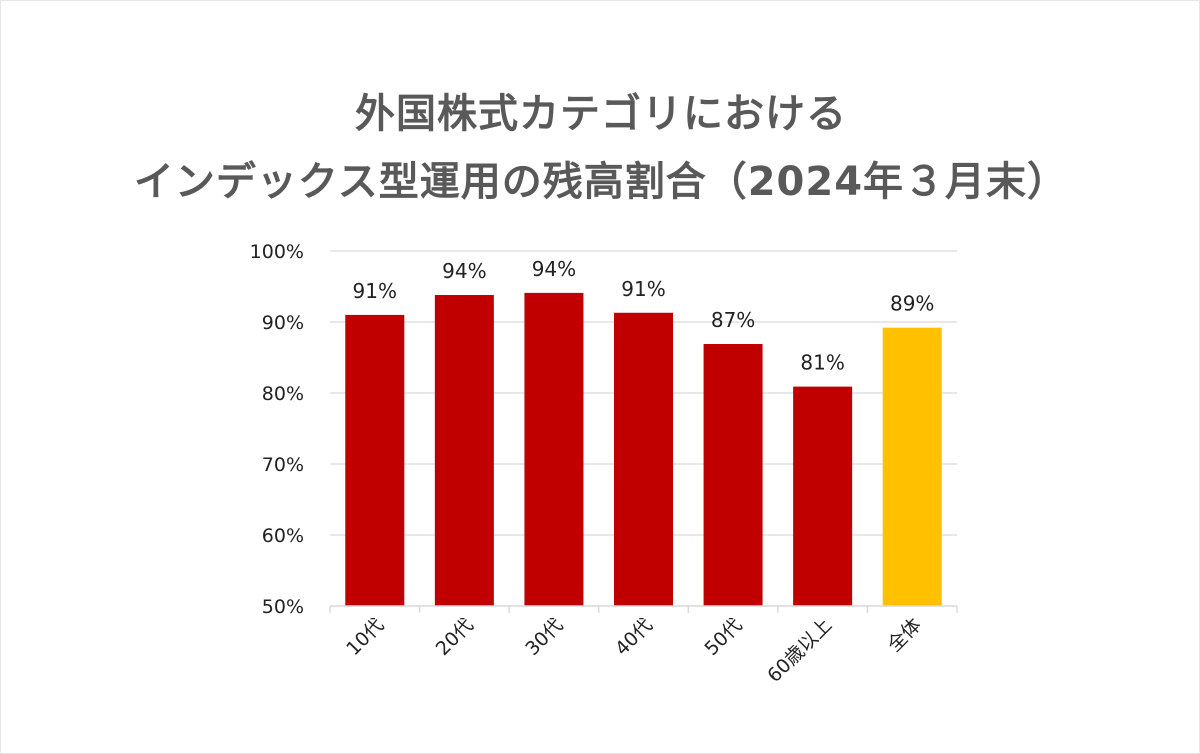  I want to click on y-tick-label: 100%, so click(277, 252).